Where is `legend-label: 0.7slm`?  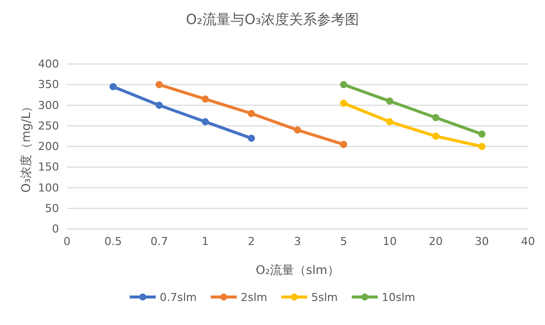
legend-label: 0.7slm is located at coordinates (178, 297).